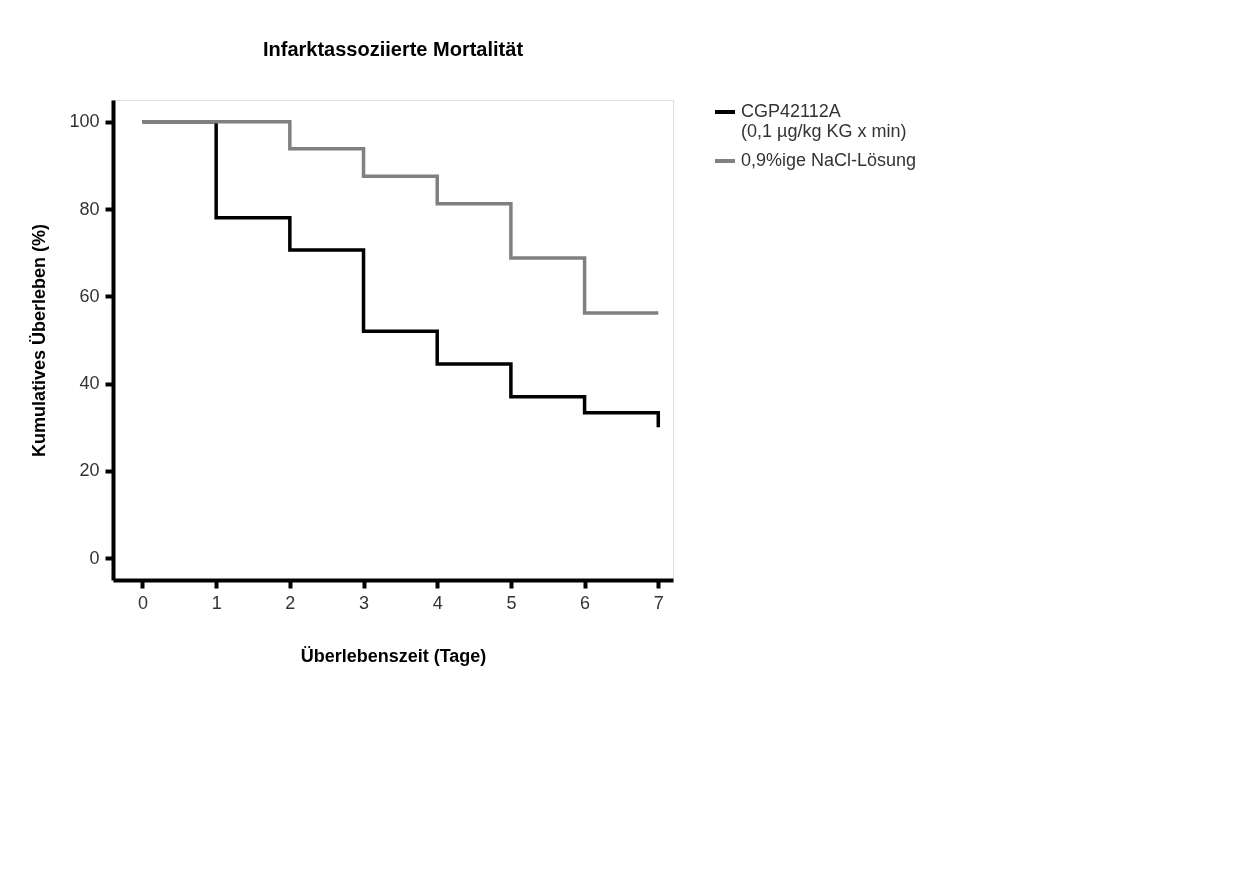 The width and height of the screenshot is (1234, 881). What do you see at coordinates (89, 295) in the screenshot?
I see `y-tick-label: 60` at bounding box center [89, 295].